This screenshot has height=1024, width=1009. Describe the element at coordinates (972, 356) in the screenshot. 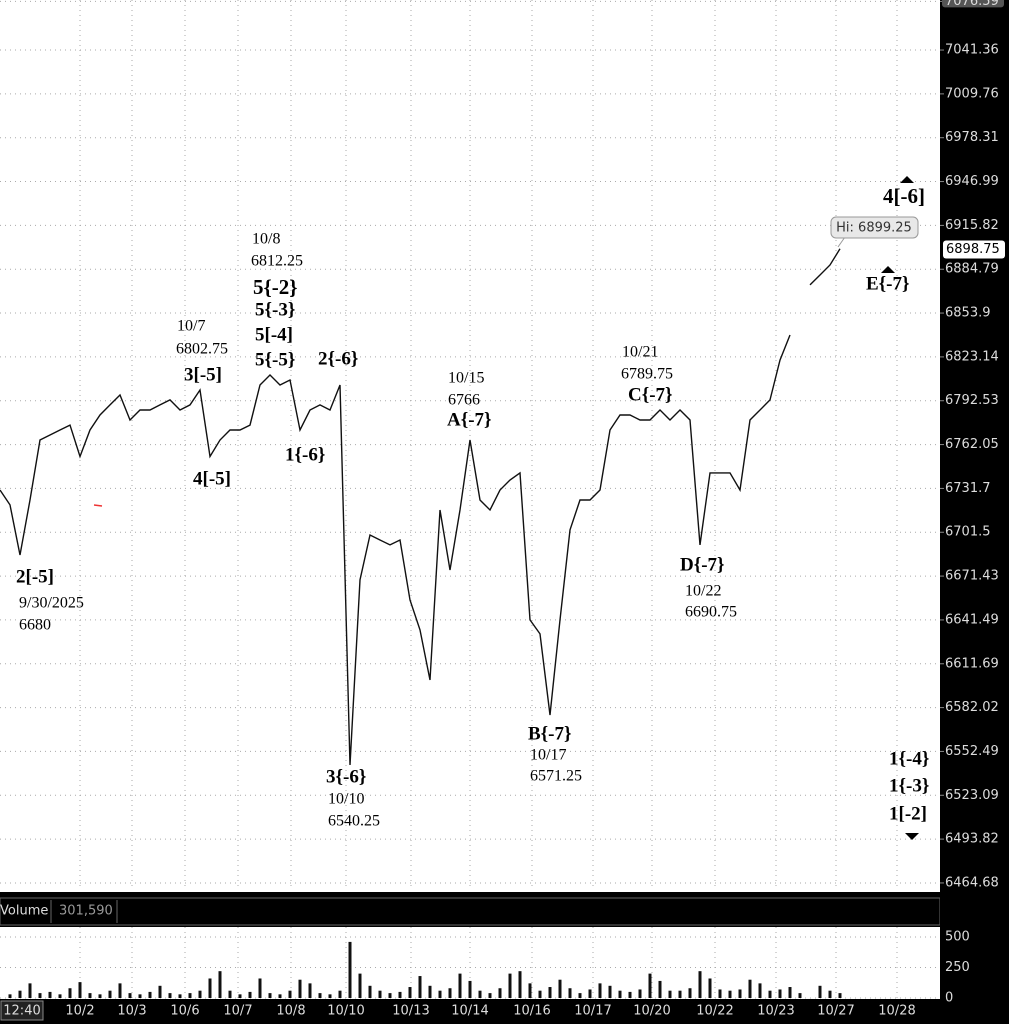

I see `y-tick-label: 6823.14` at that location.